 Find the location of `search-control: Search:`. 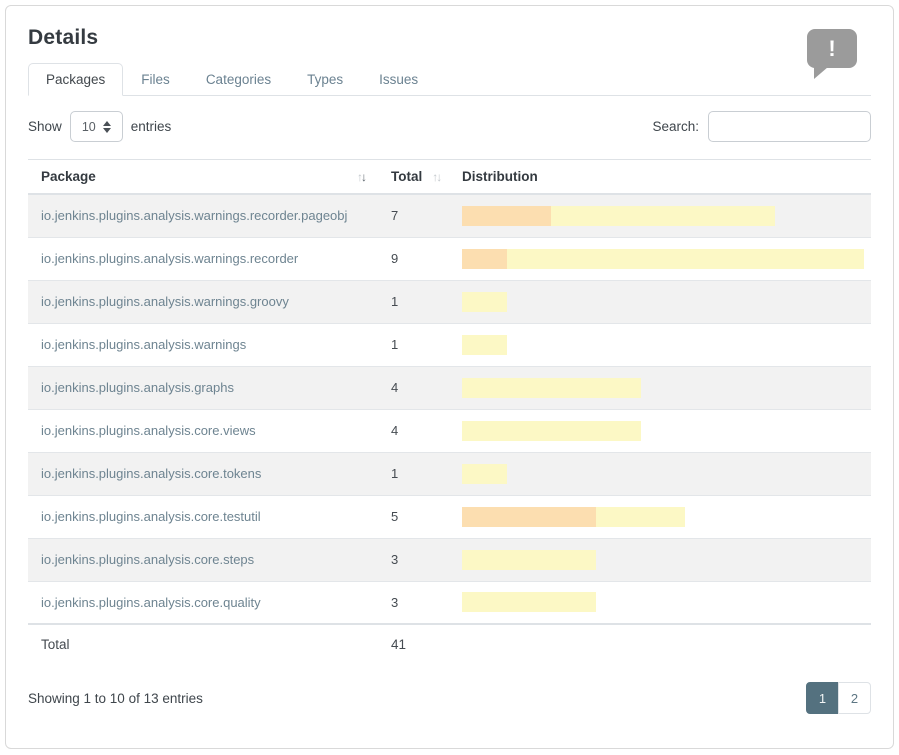

search-control: Search: is located at coordinates (761, 126).